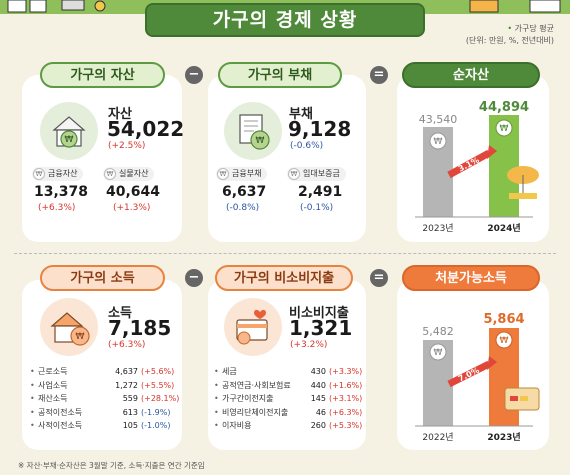 The image size is (570, 475). Describe the element at coordinates (102, 158) in the screenshot. I see `assets-card` at that location.